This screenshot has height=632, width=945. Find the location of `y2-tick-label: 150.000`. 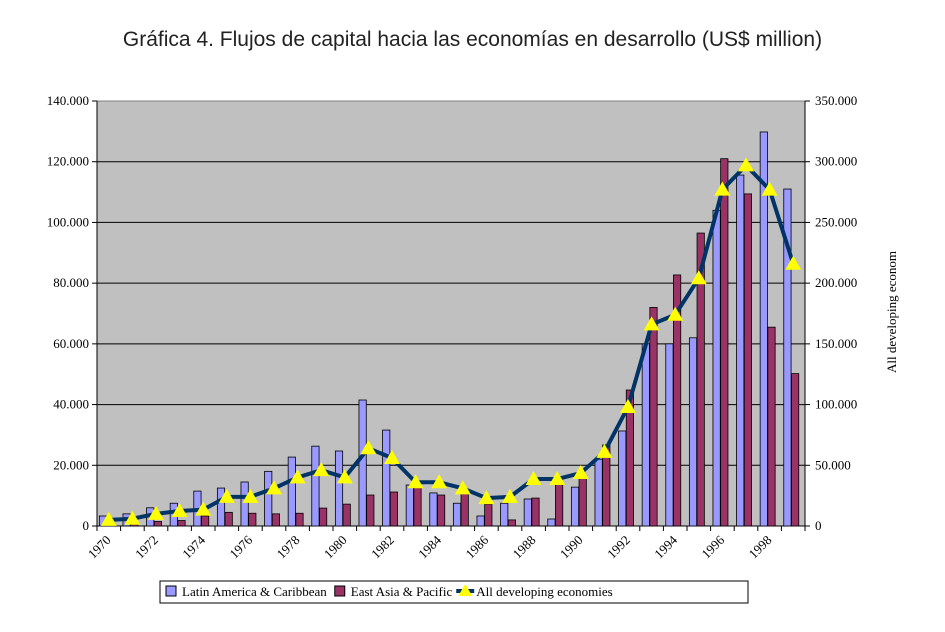

y2-tick-label: 150.000 is located at coordinates (836, 343).